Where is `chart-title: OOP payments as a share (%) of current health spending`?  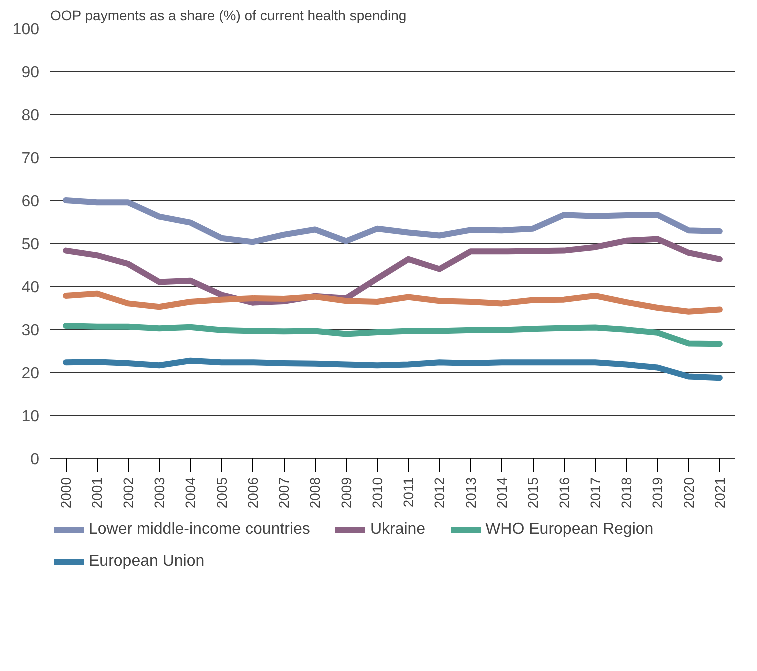
chart-title: OOP payments as a share (%) of current health spending is located at coordinates (228, 16).